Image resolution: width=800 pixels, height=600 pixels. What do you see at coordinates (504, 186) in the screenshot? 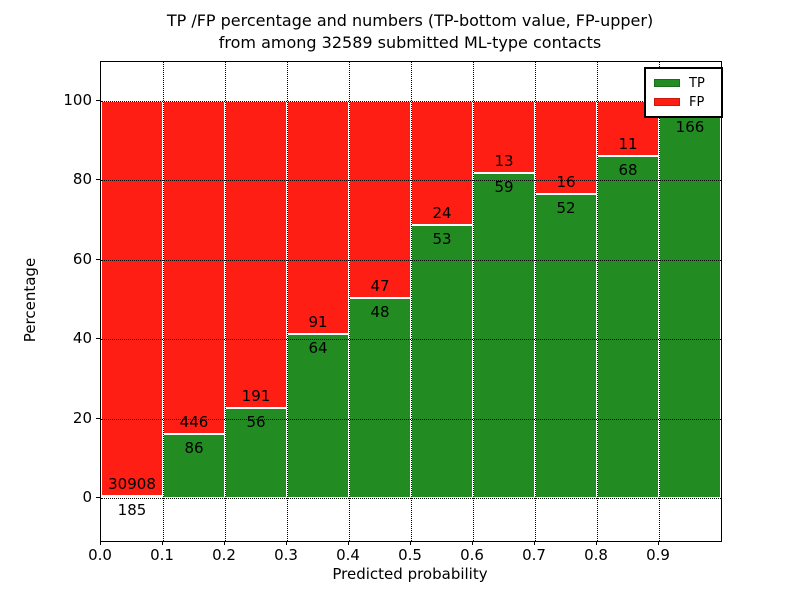
I see `tp-count-label: 59` at bounding box center [504, 186].